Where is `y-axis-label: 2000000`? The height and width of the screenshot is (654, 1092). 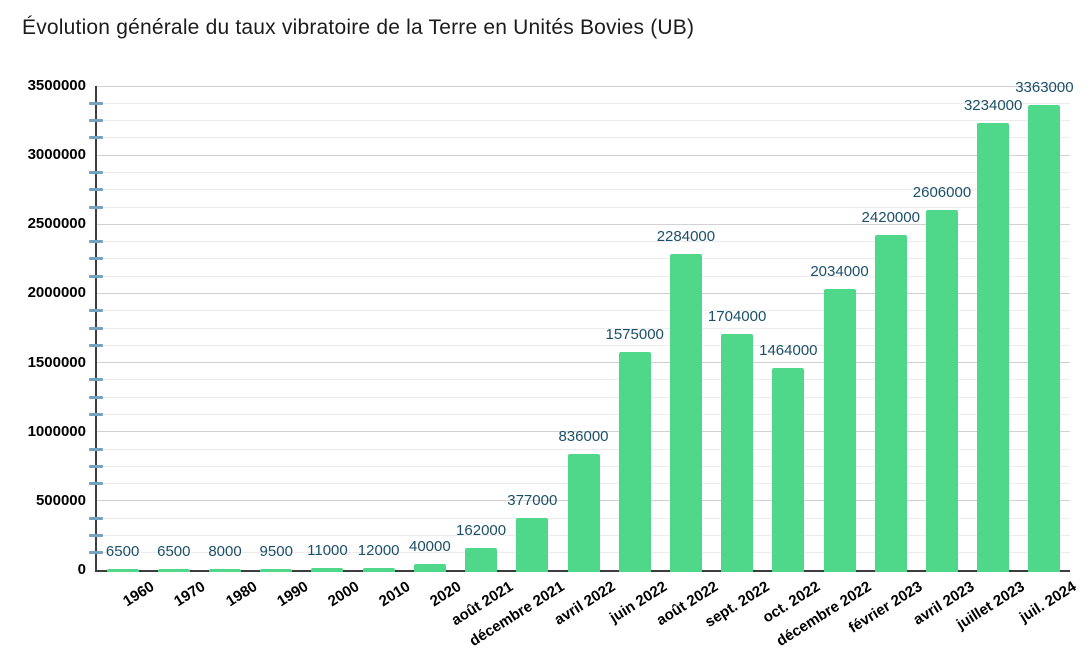
y-axis-label: 2000000 is located at coordinates (56, 293).